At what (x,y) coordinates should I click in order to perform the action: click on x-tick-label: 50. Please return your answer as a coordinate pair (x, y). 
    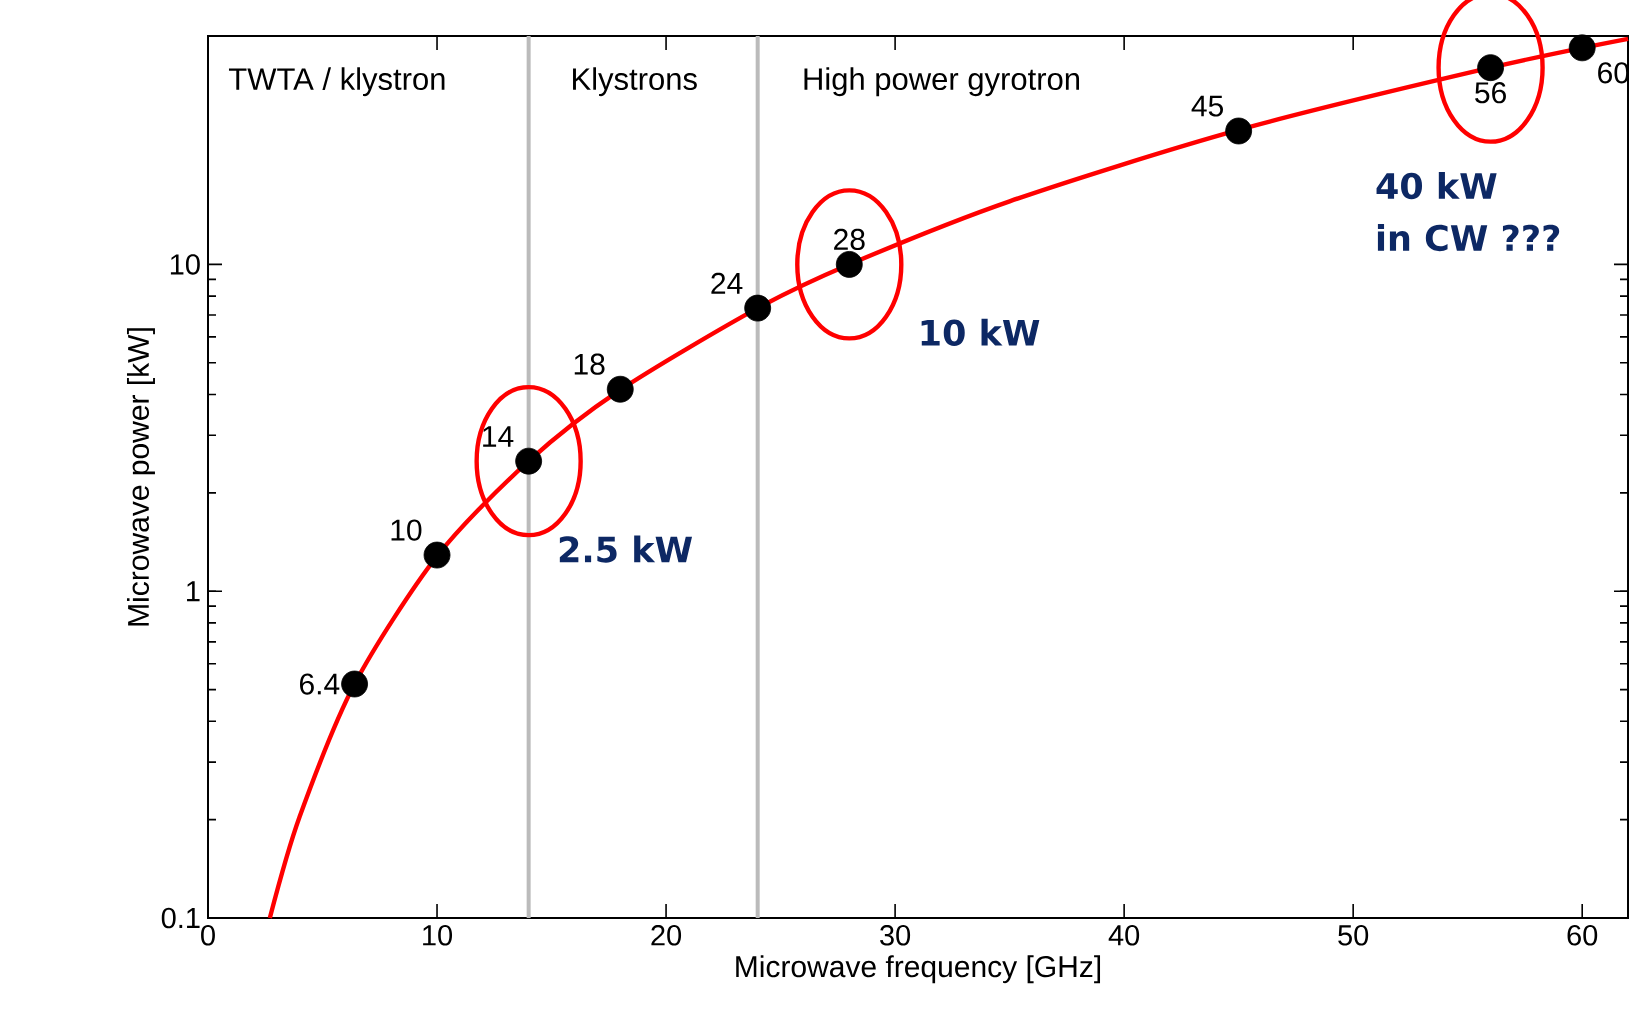
    Looking at the image, I should click on (1353, 935).